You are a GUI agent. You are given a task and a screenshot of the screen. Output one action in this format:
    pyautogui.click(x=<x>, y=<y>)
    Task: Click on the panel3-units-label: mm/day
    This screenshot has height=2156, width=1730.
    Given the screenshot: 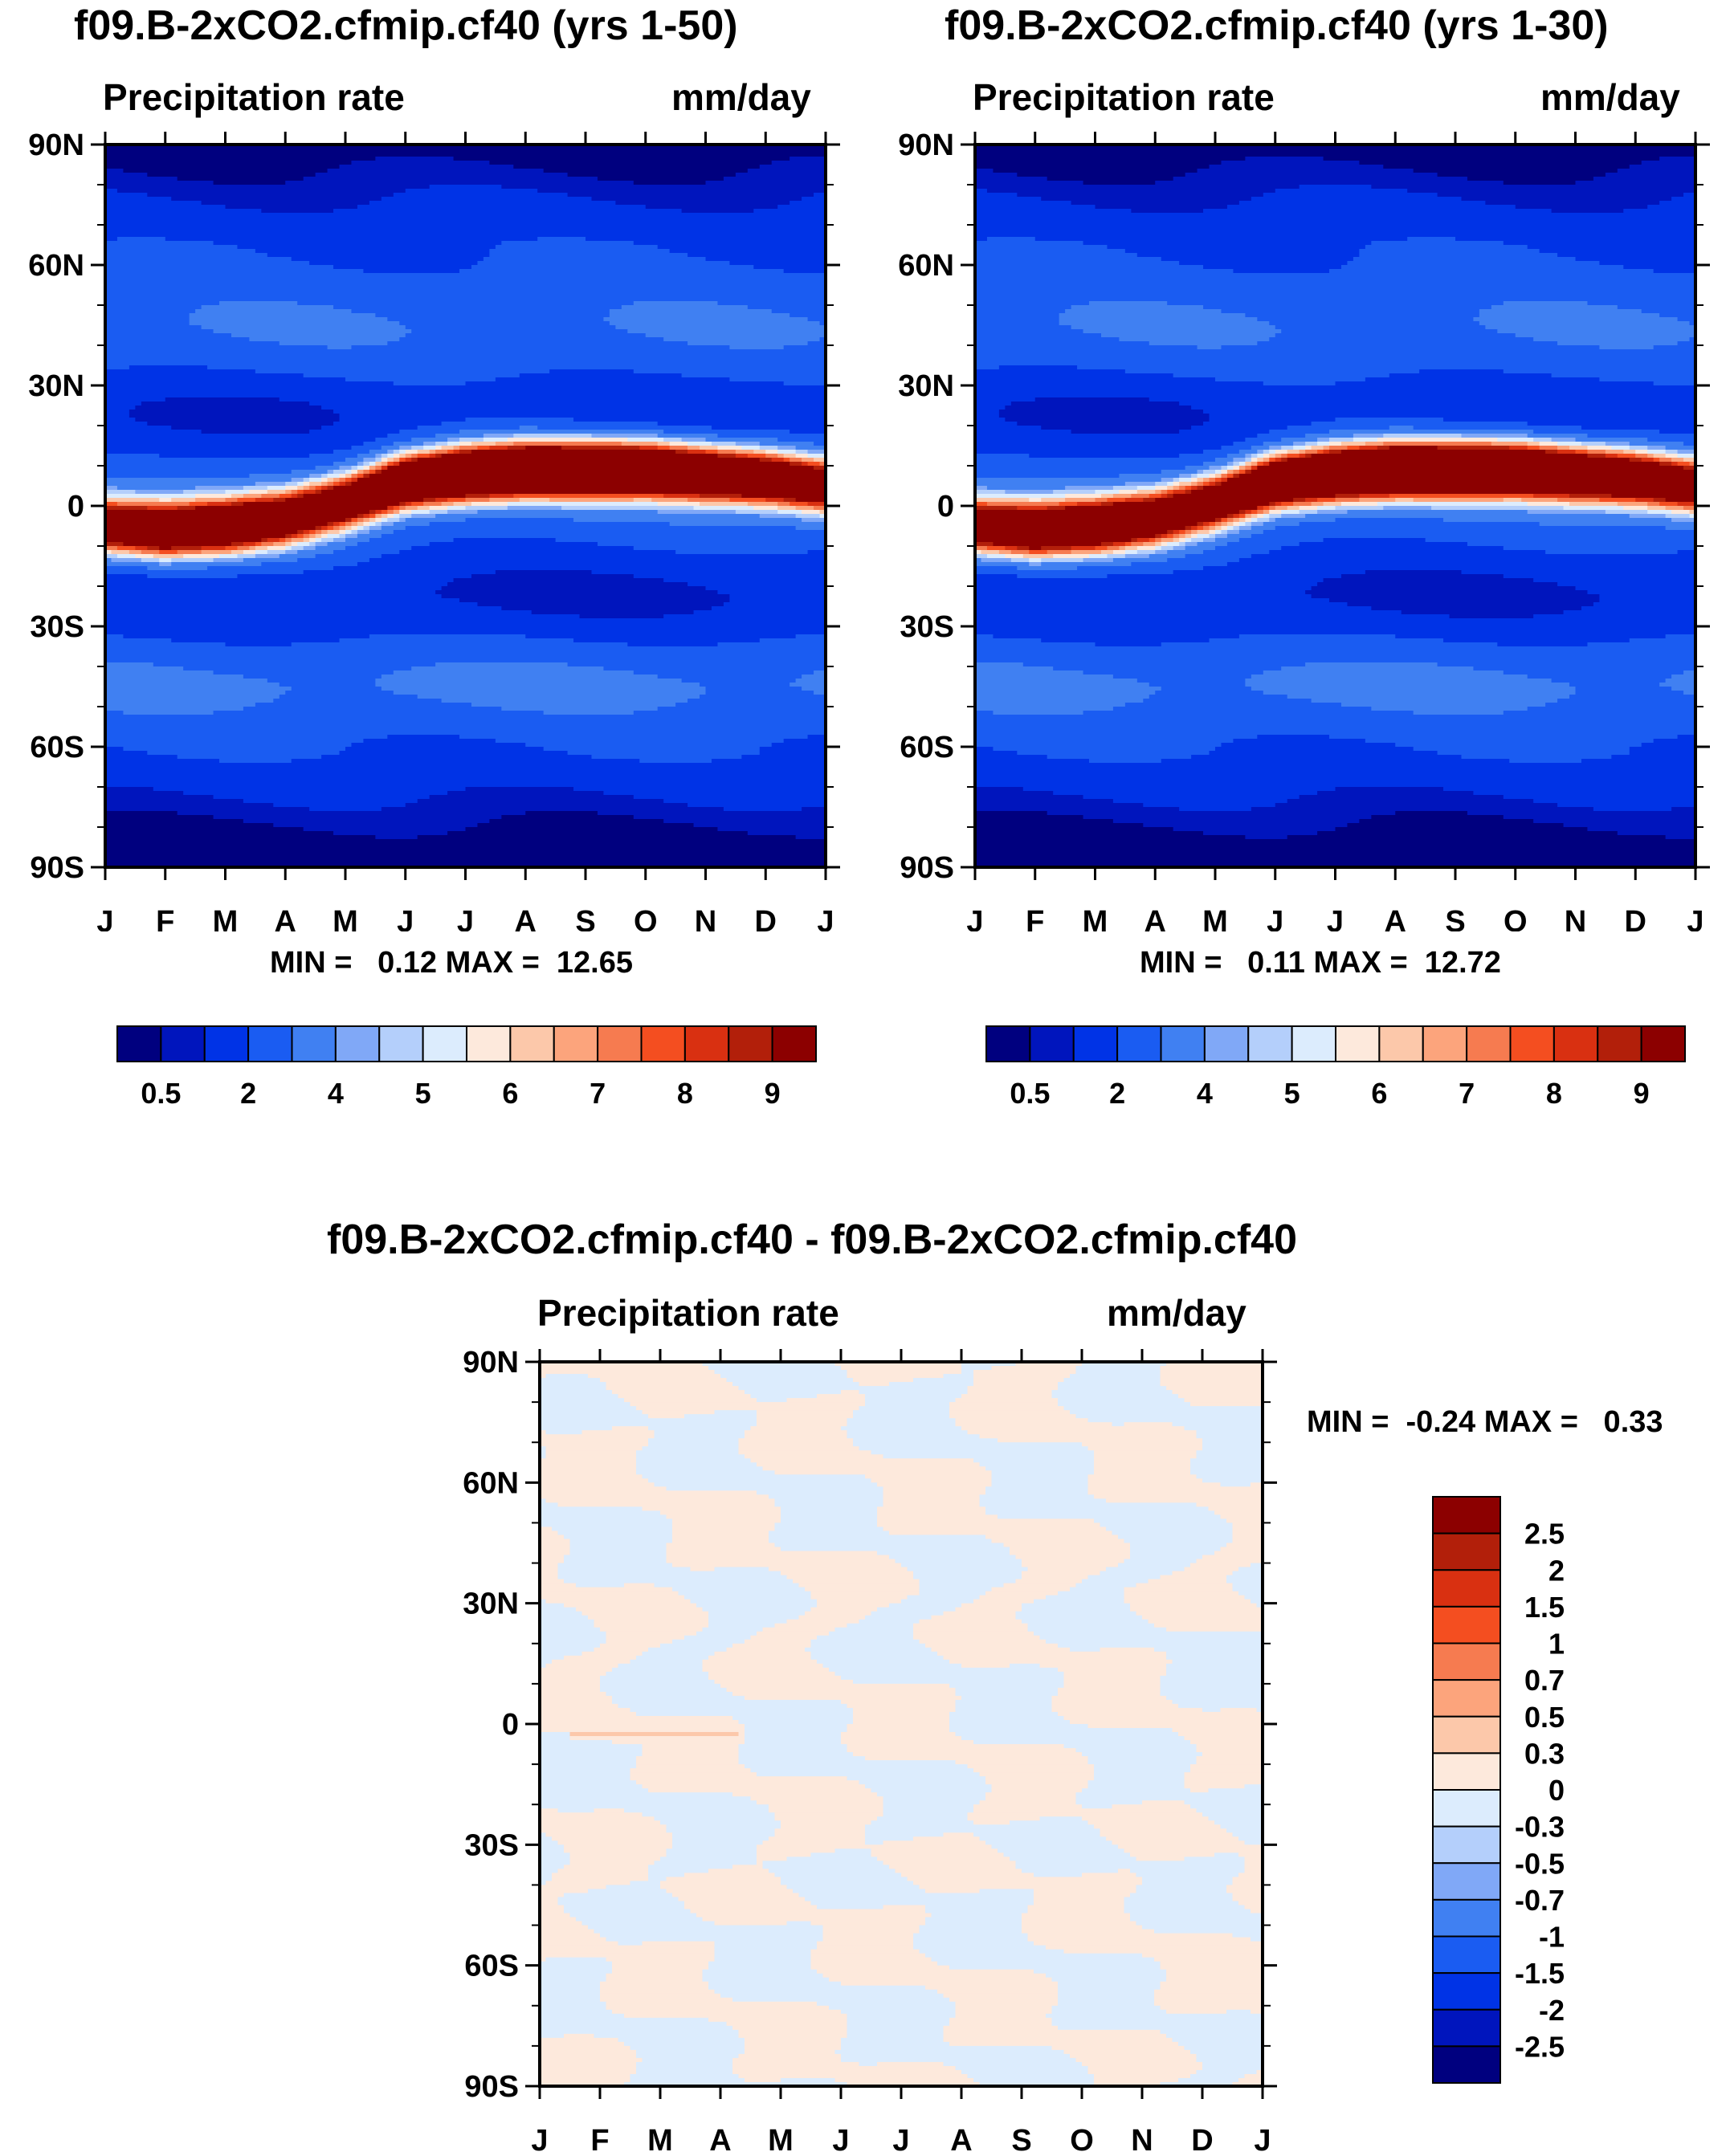 What is the action you would take?
    pyautogui.click(x=1176, y=1313)
    